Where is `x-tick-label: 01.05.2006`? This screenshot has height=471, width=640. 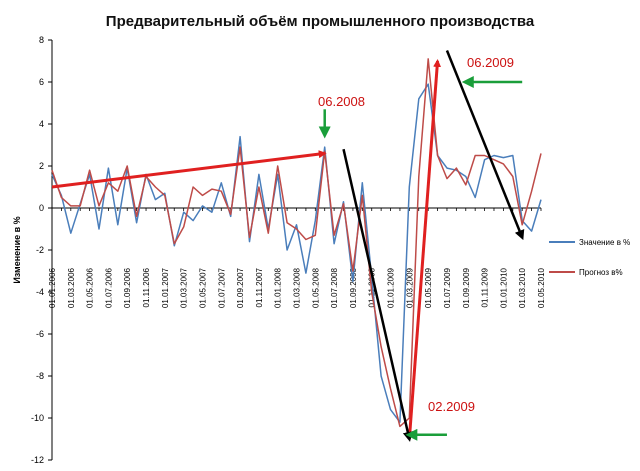 x-tick-label: 01.05.2006 is located at coordinates (90, 287).